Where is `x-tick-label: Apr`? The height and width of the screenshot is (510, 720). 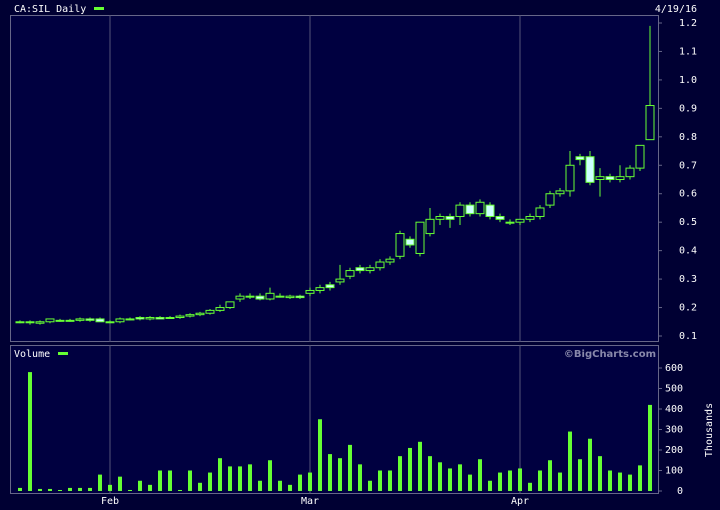
x-tick-label: Apr is located at coordinates (520, 501).